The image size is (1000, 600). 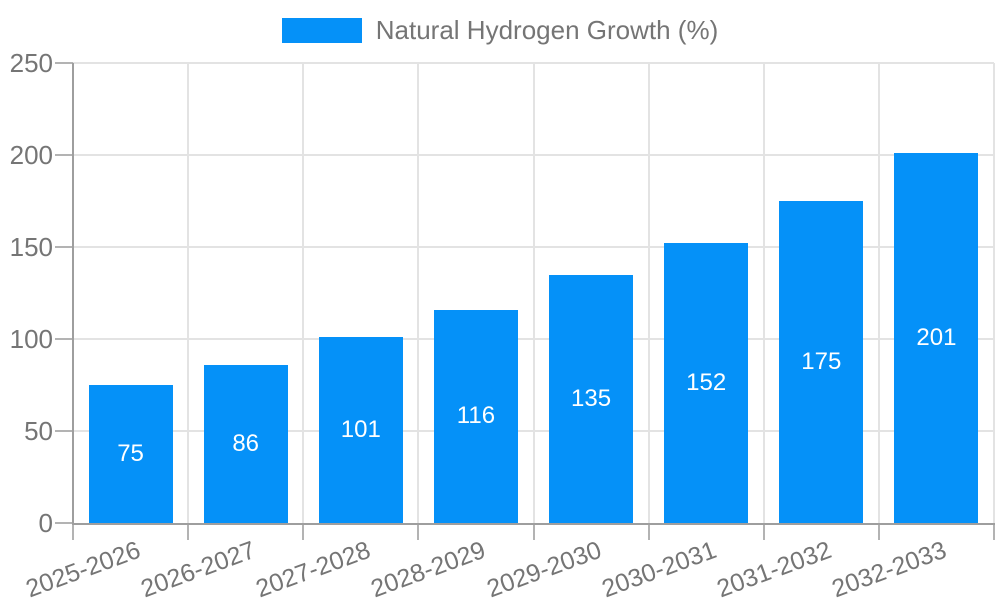 I want to click on y-axis-label: 200, so click(x=31, y=155).